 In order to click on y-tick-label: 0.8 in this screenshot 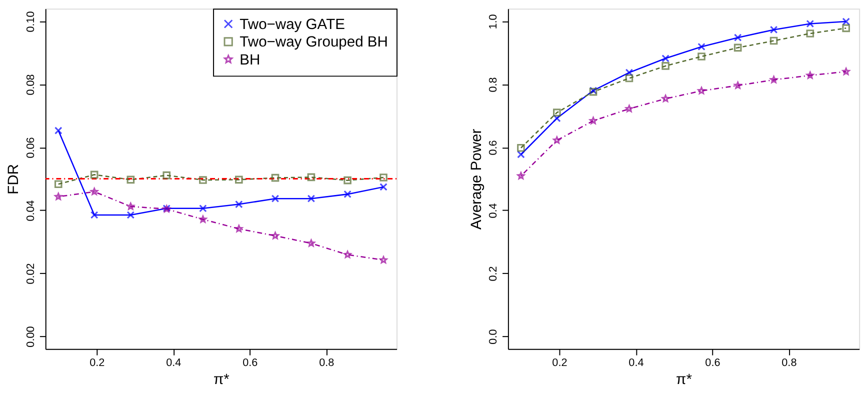, I will do `click(494, 84)`.